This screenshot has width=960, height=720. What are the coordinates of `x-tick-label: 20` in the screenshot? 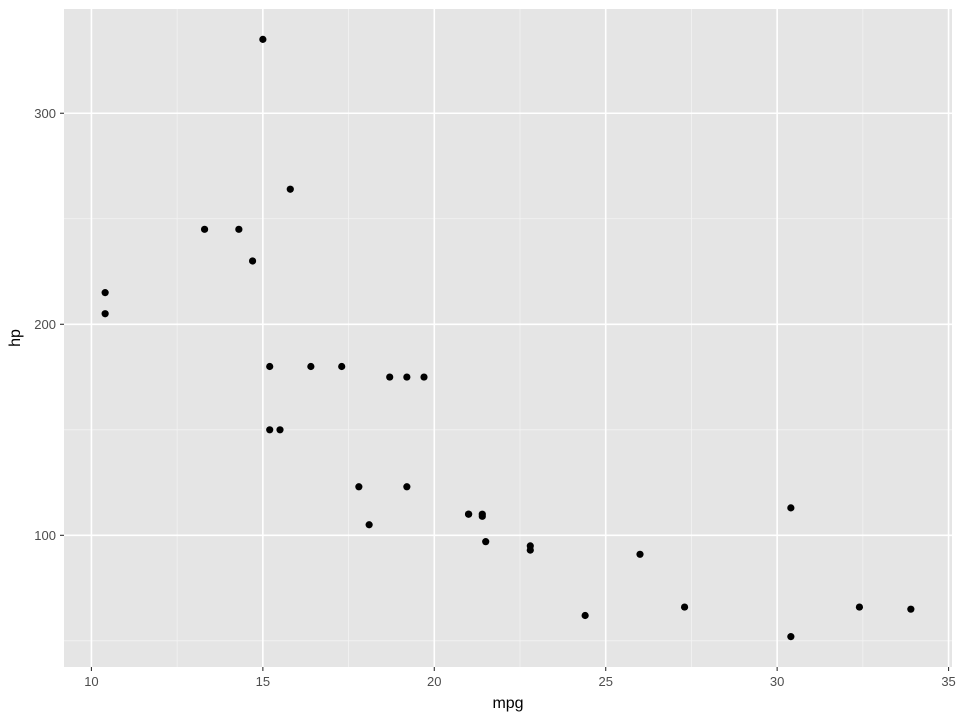 It's located at (434, 681).